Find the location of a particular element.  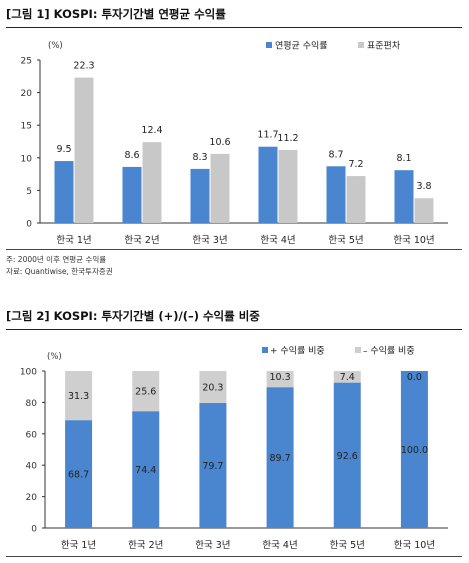

data-label: 8.3 is located at coordinates (199, 157).